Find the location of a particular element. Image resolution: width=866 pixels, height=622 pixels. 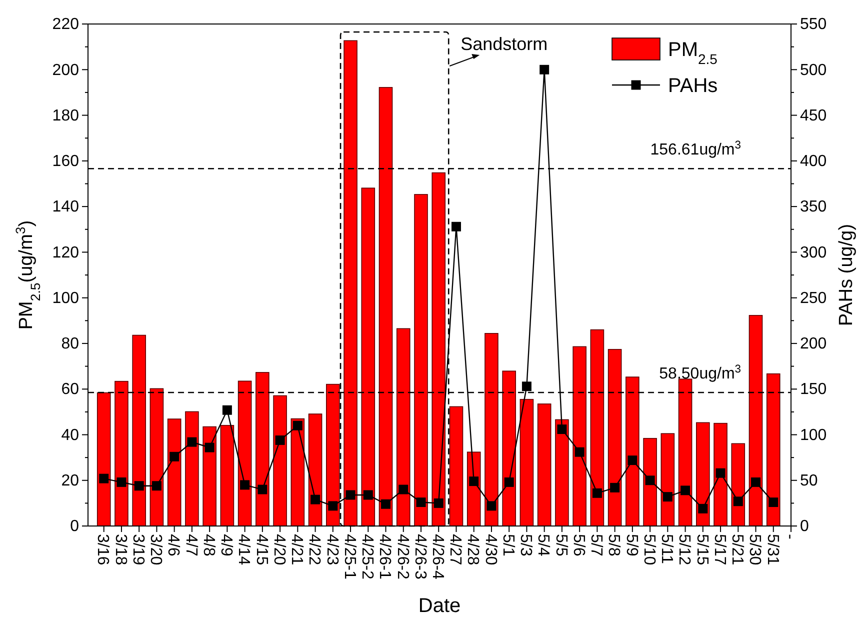

x-tick-label: 5/15 is located at coordinates (701, 550).